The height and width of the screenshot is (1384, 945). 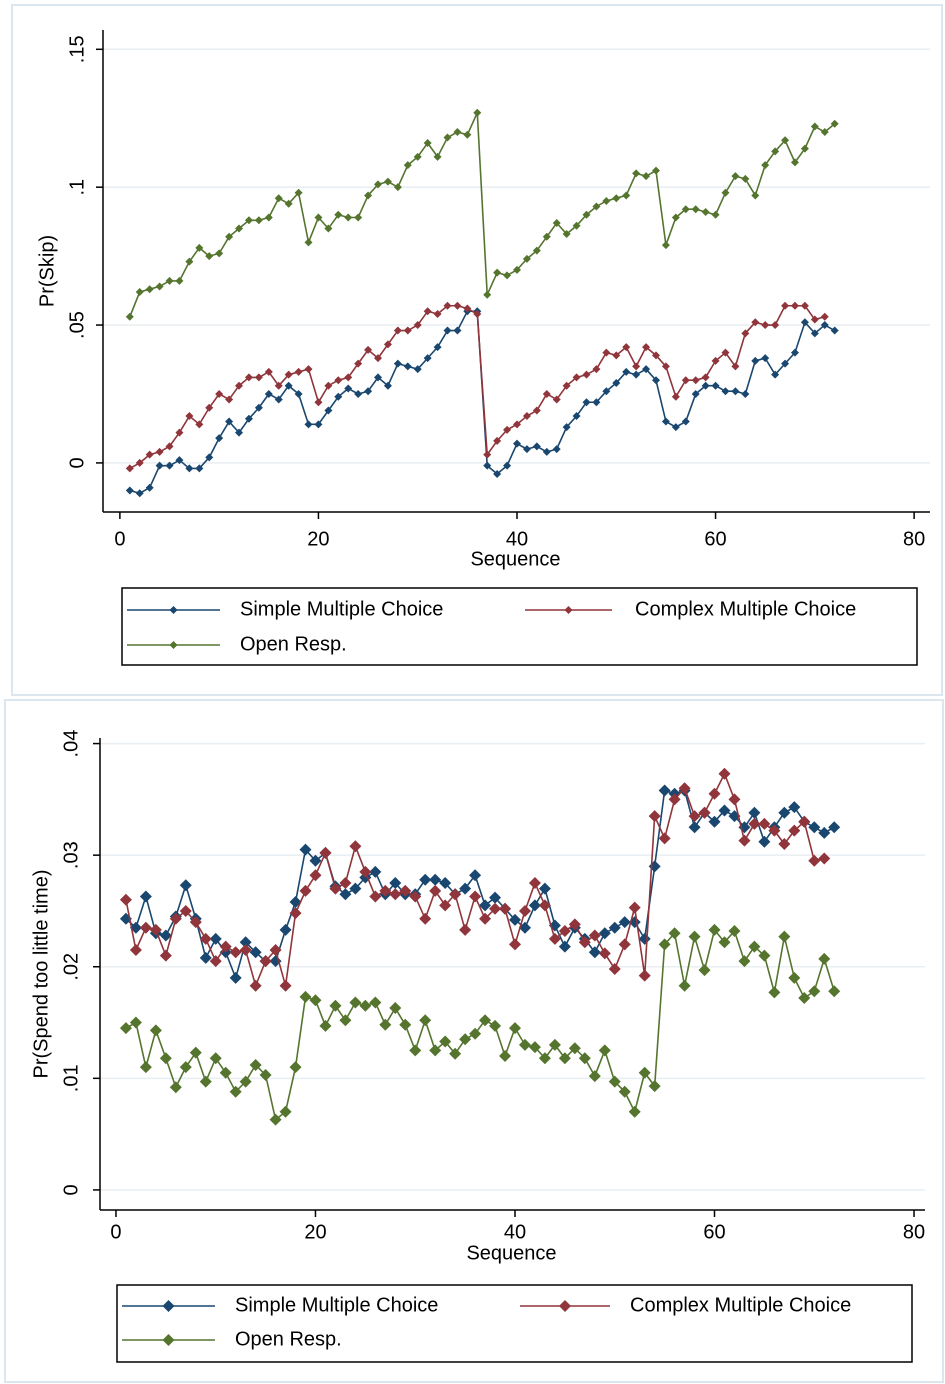 I want to click on x-tick-label: 60, so click(x=714, y=1232).